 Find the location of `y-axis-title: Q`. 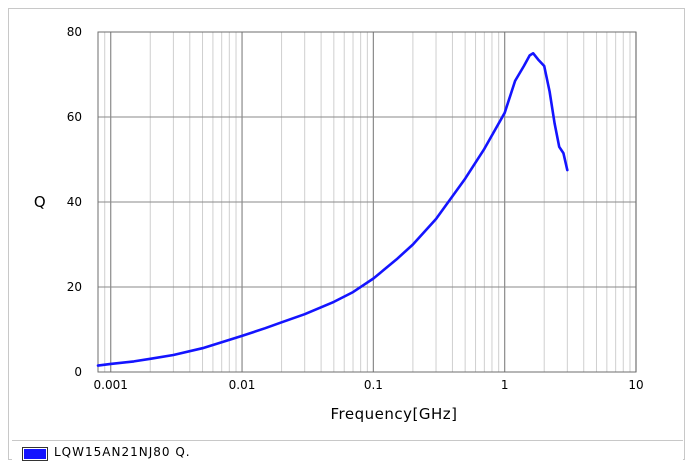

y-axis-title: Q is located at coordinates (40, 202).